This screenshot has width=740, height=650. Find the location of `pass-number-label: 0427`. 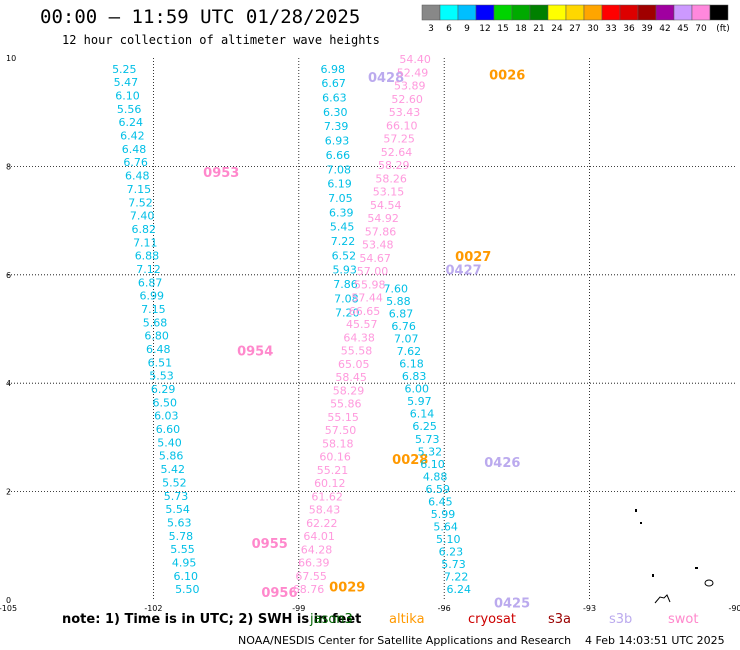

pass-number-label: 0427 is located at coordinates (463, 270).